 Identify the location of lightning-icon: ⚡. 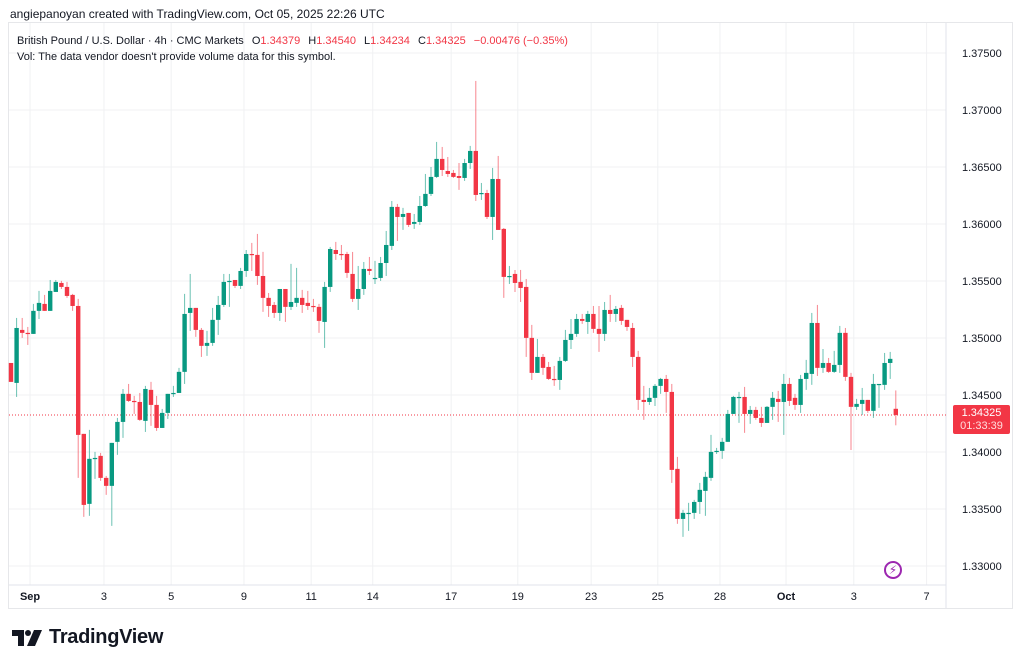
(893, 570).